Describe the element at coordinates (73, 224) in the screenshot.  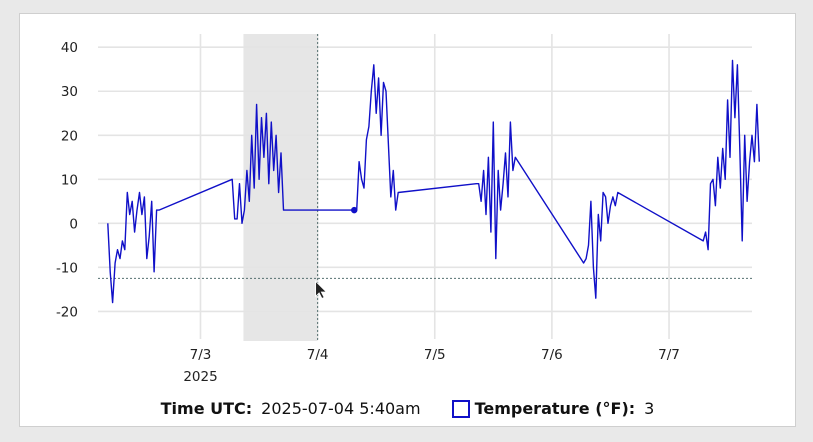
I see `y-tick-label: 0` at that location.